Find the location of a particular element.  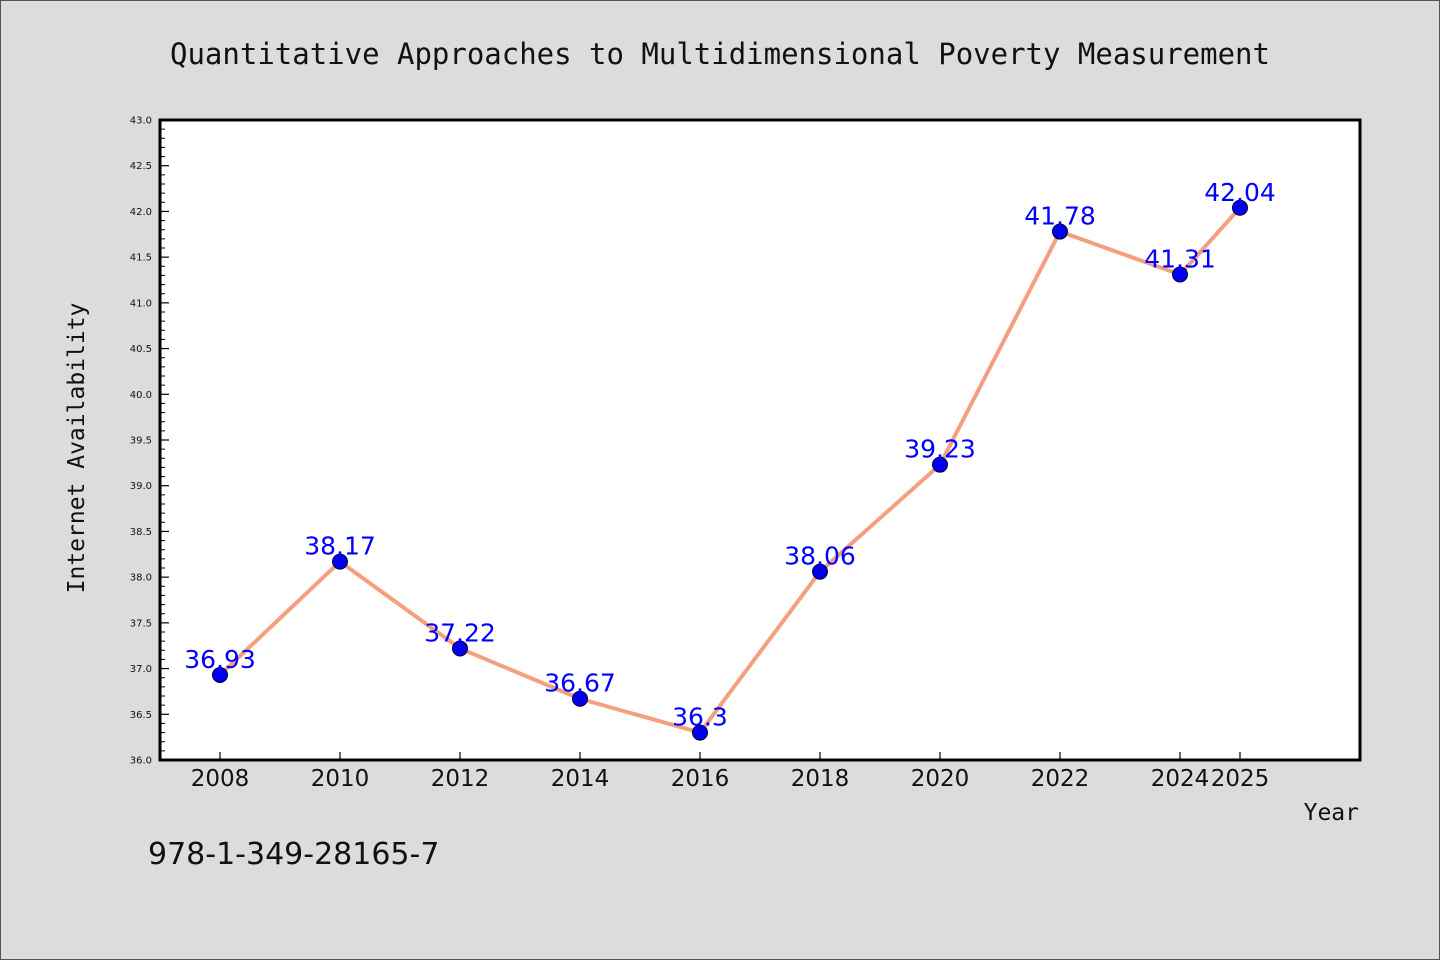

isbn-text: 978-1-349-28165-7 is located at coordinates (293, 854).